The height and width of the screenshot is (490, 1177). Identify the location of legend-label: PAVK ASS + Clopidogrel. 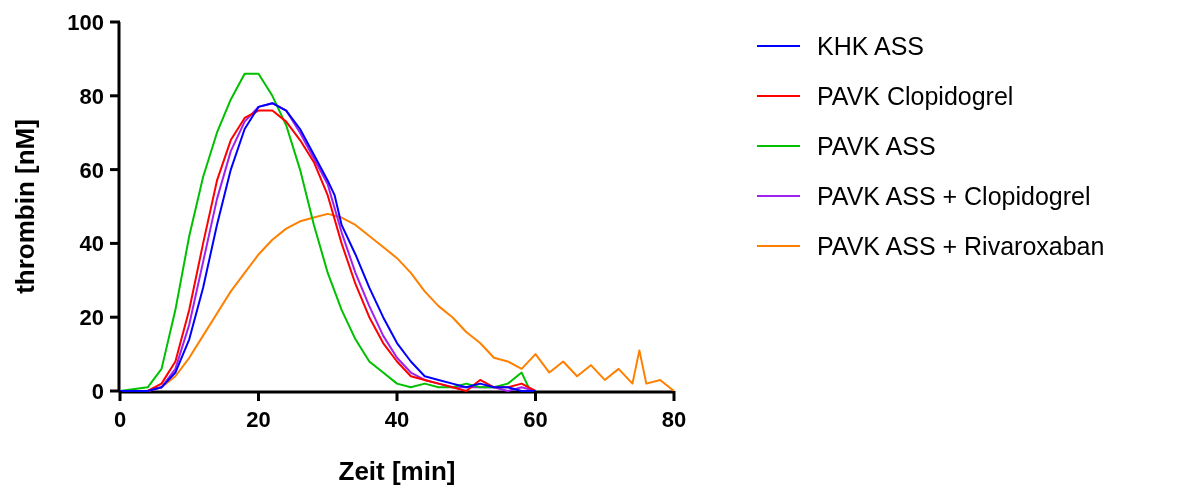
(954, 196).